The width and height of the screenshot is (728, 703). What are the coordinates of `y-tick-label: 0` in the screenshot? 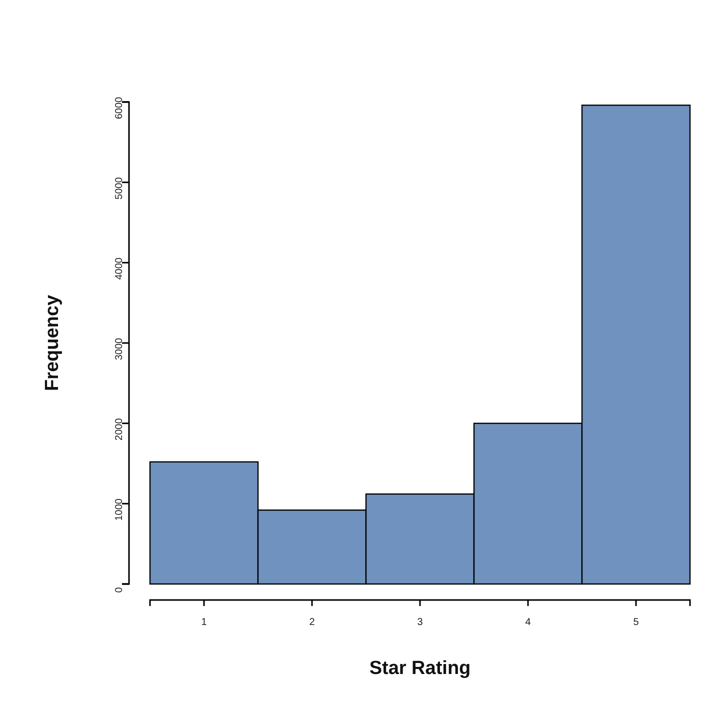 It's located at (120, 589).